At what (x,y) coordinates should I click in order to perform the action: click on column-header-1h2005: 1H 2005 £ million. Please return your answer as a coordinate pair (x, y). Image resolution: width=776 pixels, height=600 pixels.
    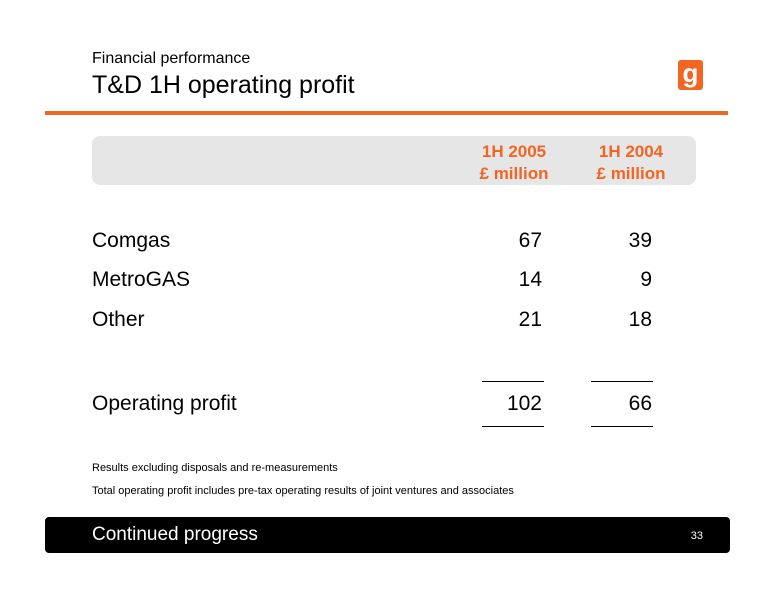
    Looking at the image, I should click on (514, 163).